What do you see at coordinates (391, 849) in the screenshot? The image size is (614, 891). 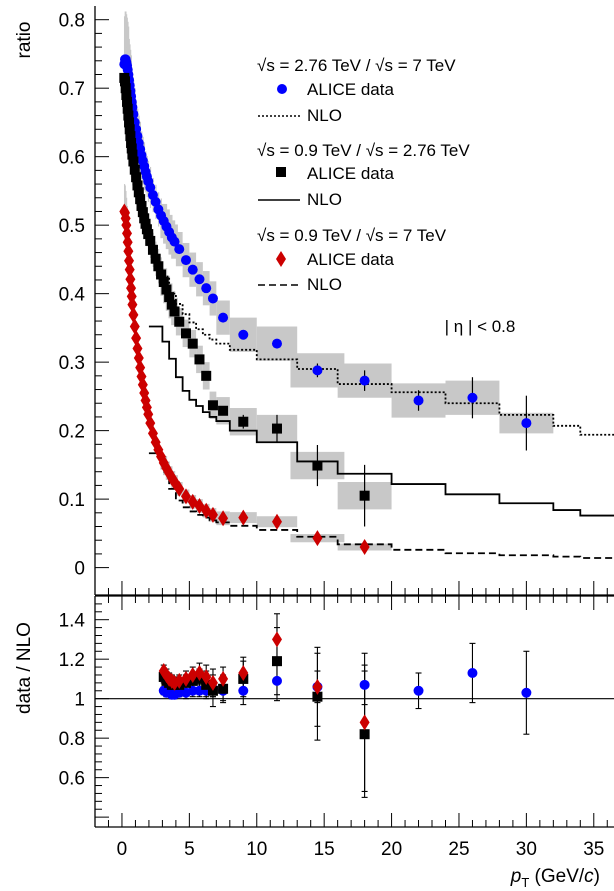 I see `x-tick-label: 20` at bounding box center [391, 849].